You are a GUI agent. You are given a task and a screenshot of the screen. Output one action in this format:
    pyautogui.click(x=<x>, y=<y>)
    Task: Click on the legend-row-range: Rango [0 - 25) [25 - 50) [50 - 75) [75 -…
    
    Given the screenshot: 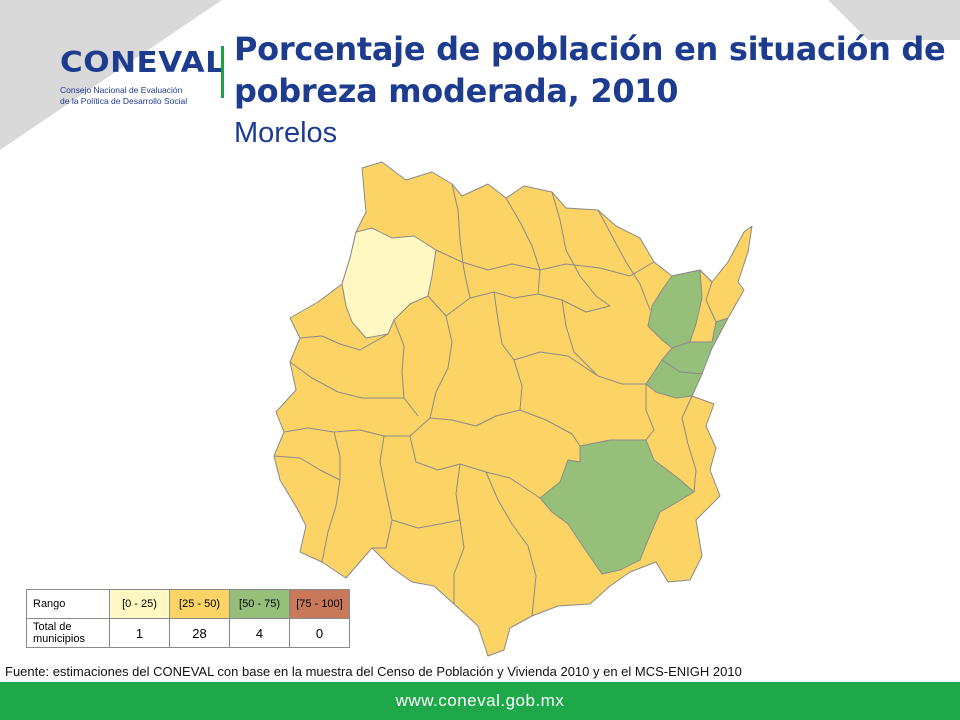 What is the action you would take?
    pyautogui.click(x=188, y=604)
    